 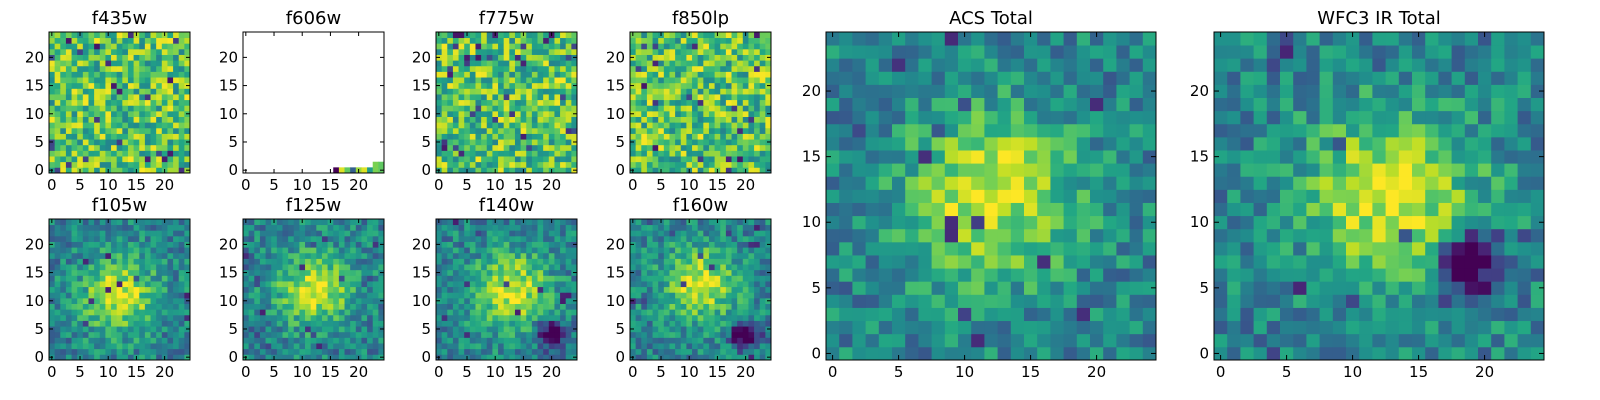 I want to click on x-tick-label: 15, so click(x=523, y=185).